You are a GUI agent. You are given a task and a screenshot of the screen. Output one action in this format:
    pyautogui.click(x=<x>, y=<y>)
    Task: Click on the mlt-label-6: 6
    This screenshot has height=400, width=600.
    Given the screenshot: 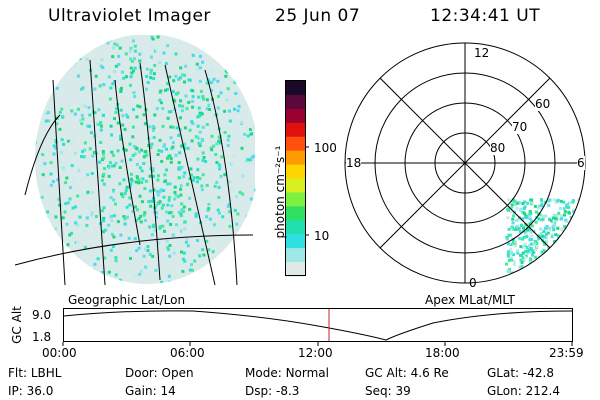 What is the action you would take?
    pyautogui.click(x=581, y=163)
    